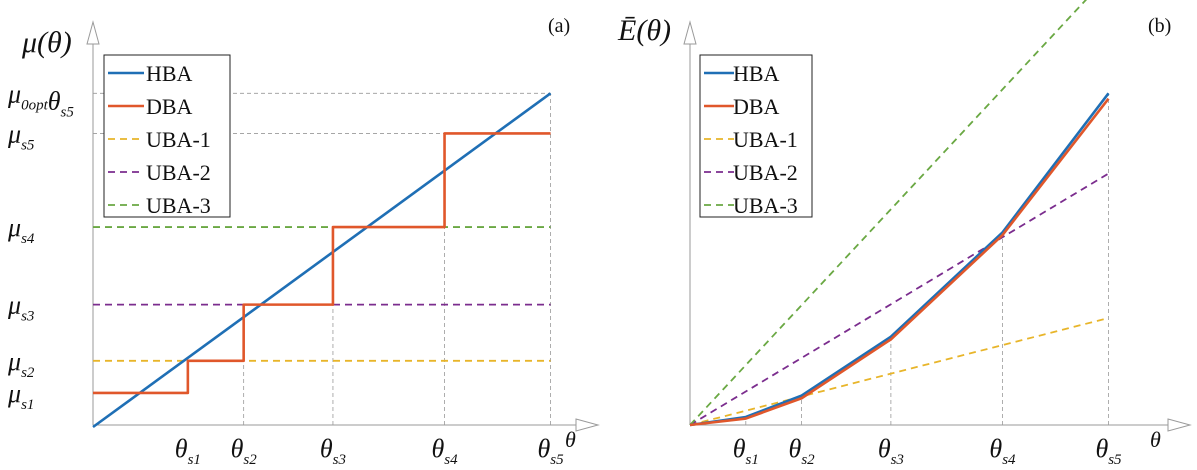  I want to click on panel-label: (a), so click(559, 26).